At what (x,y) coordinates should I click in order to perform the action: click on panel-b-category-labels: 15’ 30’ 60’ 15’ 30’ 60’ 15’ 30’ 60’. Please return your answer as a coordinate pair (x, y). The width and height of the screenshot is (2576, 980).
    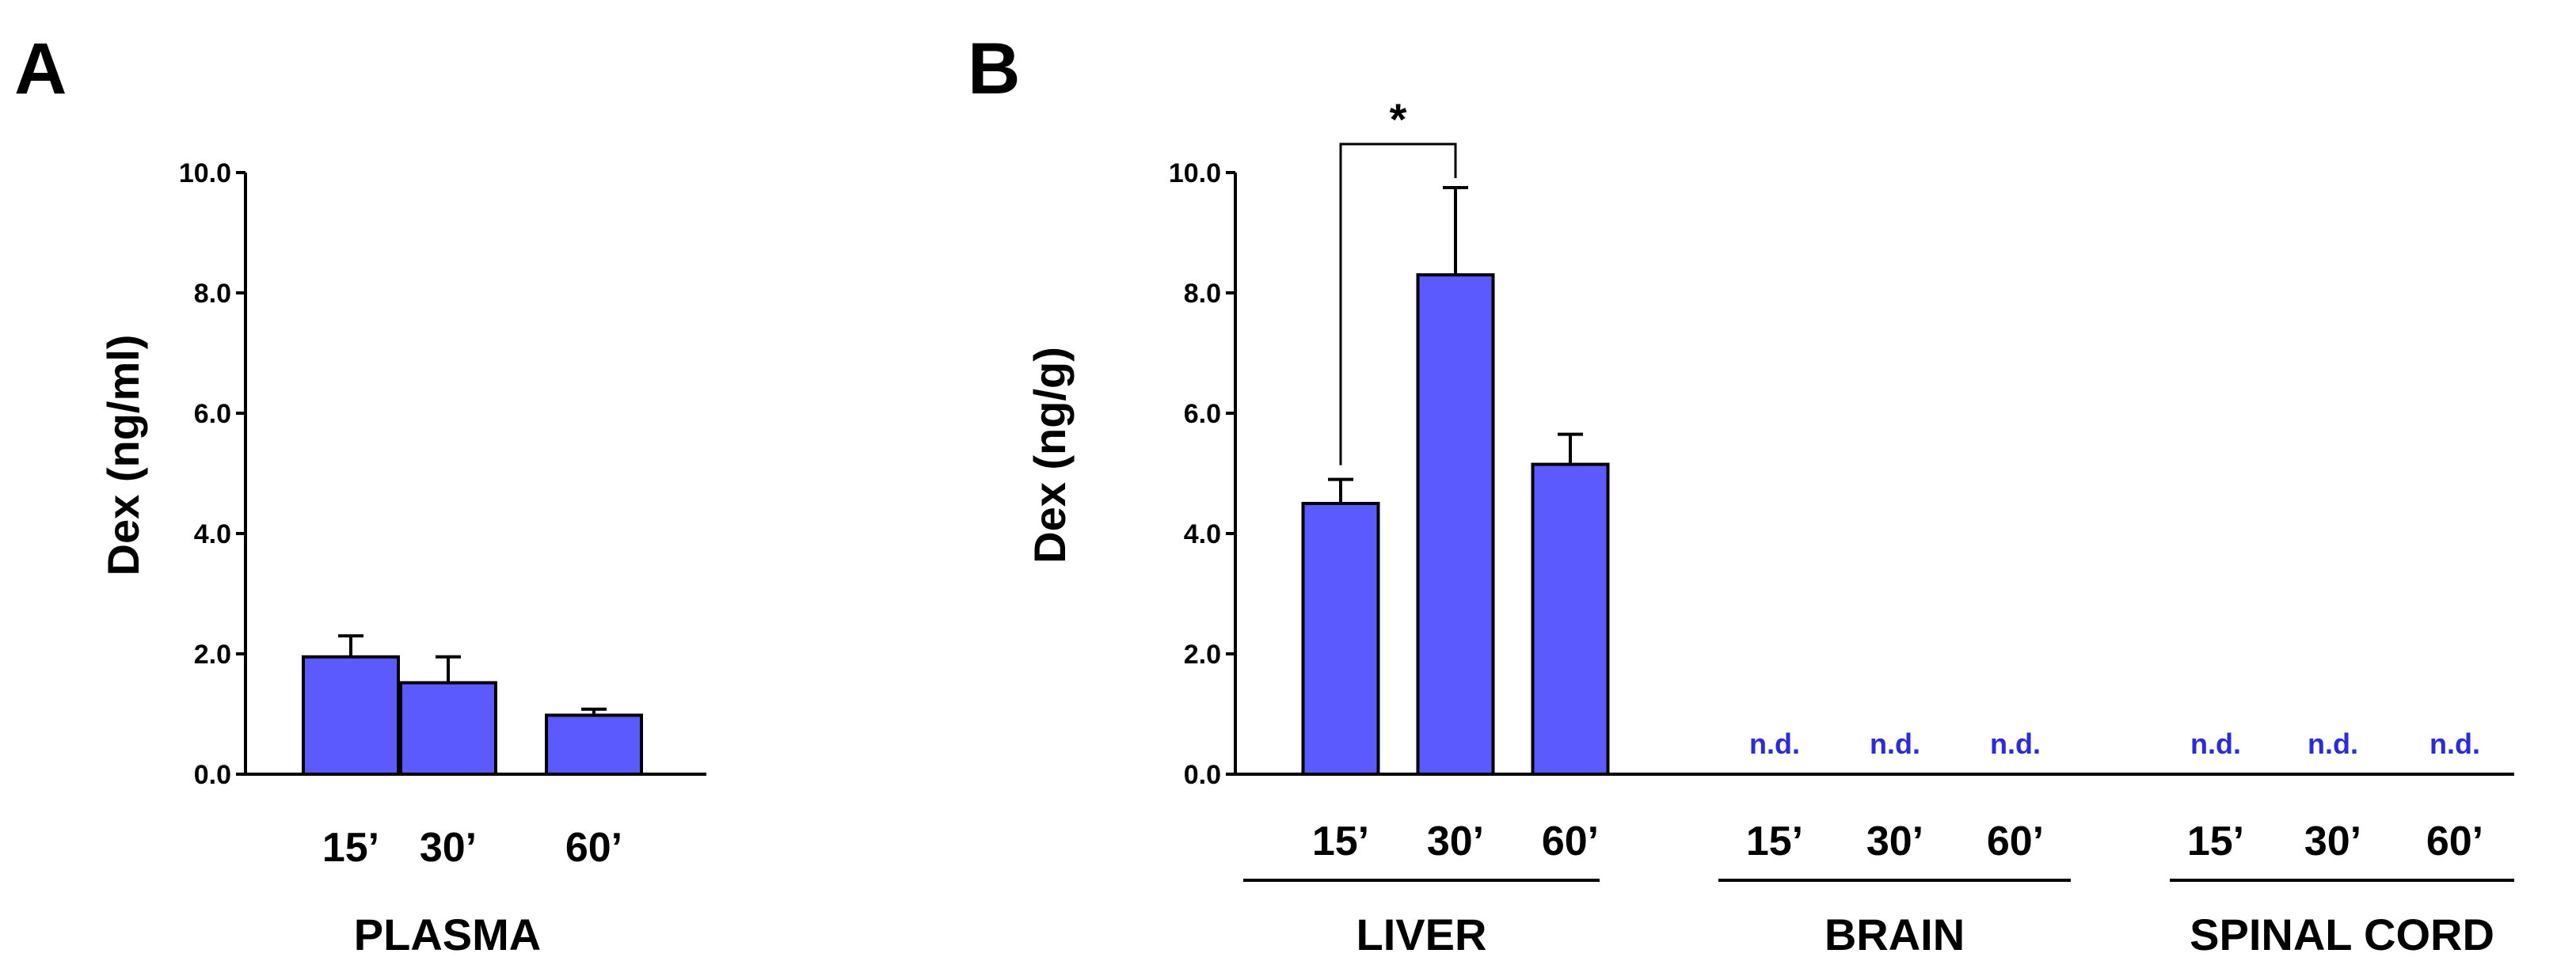
    Looking at the image, I should click on (1897, 841).